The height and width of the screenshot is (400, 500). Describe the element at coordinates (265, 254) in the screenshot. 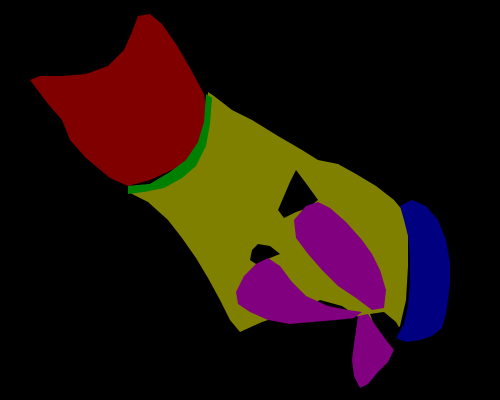

I see `body-gap-lower` at that location.